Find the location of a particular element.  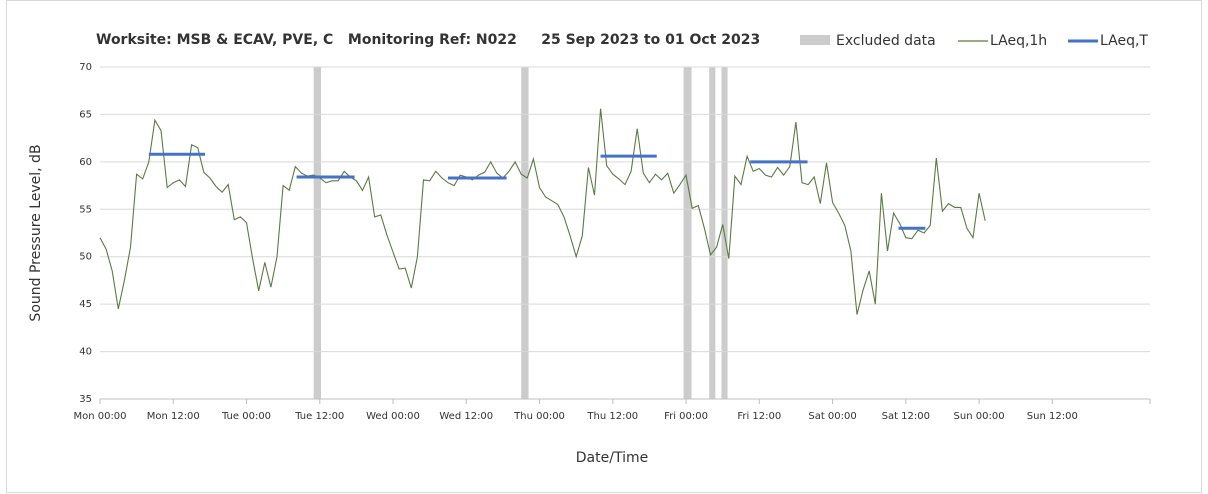

y-tick-label: 65 is located at coordinates (85, 114).